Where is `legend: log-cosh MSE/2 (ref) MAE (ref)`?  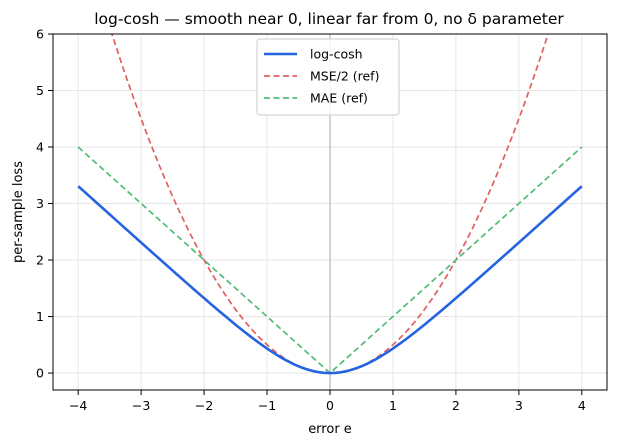 legend: log-cosh MSE/2 (ref) MAE (ref) is located at coordinates (328, 77).